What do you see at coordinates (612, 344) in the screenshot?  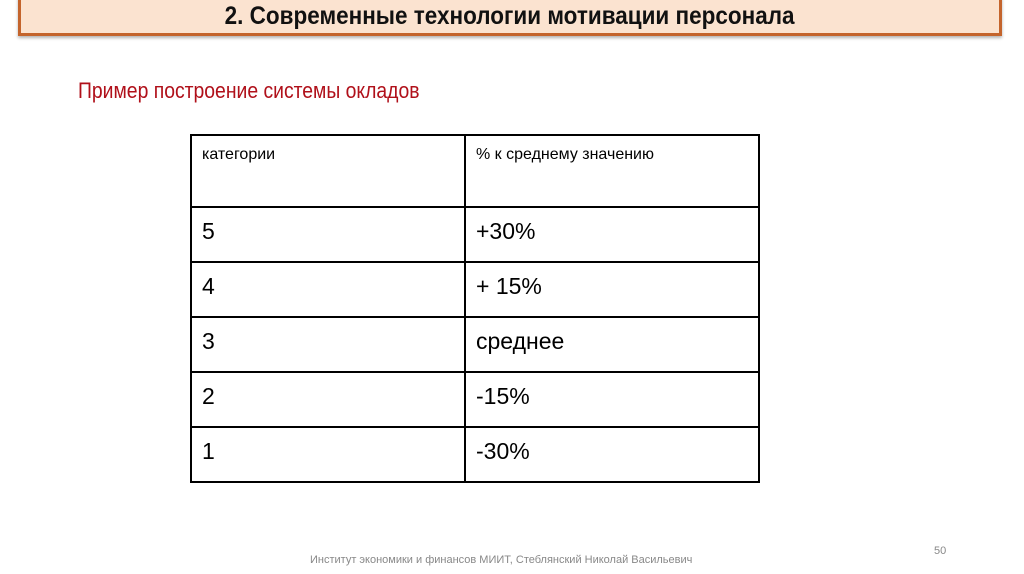 I see `cell-percent: среднее` at bounding box center [612, 344].